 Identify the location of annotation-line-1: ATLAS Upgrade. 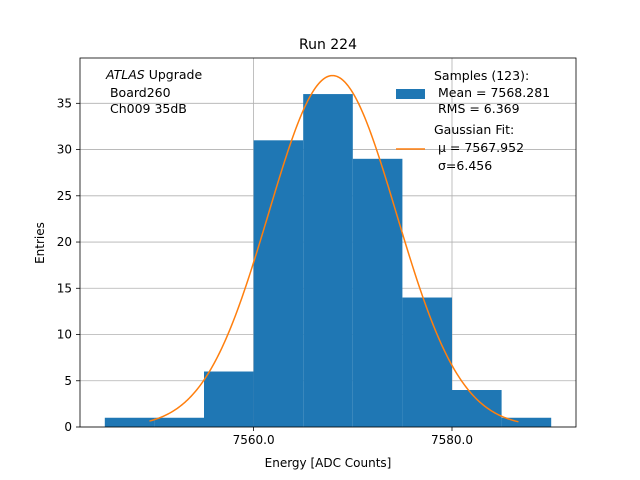
(153, 74).